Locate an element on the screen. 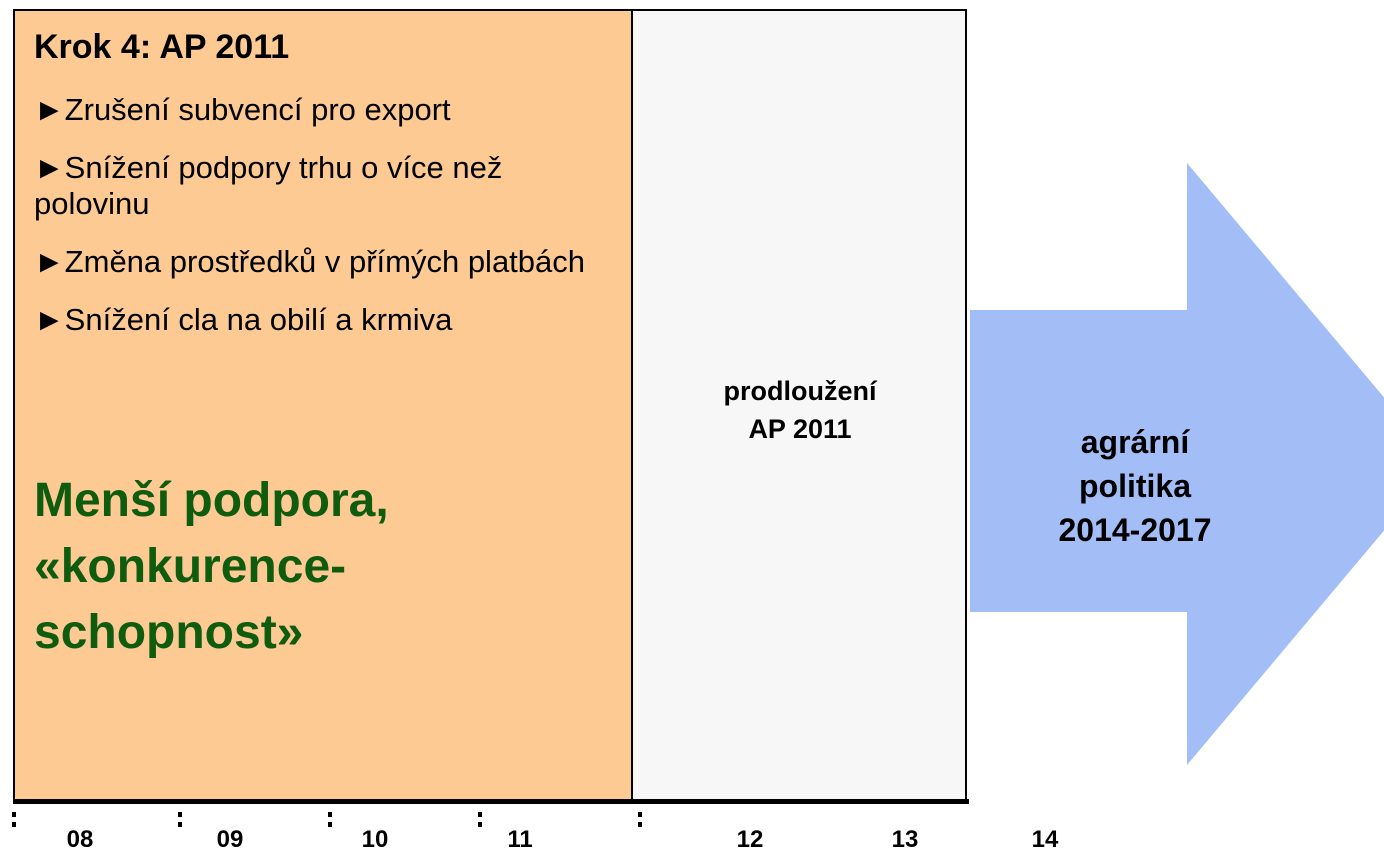  year-label: 09 is located at coordinates (230, 839).